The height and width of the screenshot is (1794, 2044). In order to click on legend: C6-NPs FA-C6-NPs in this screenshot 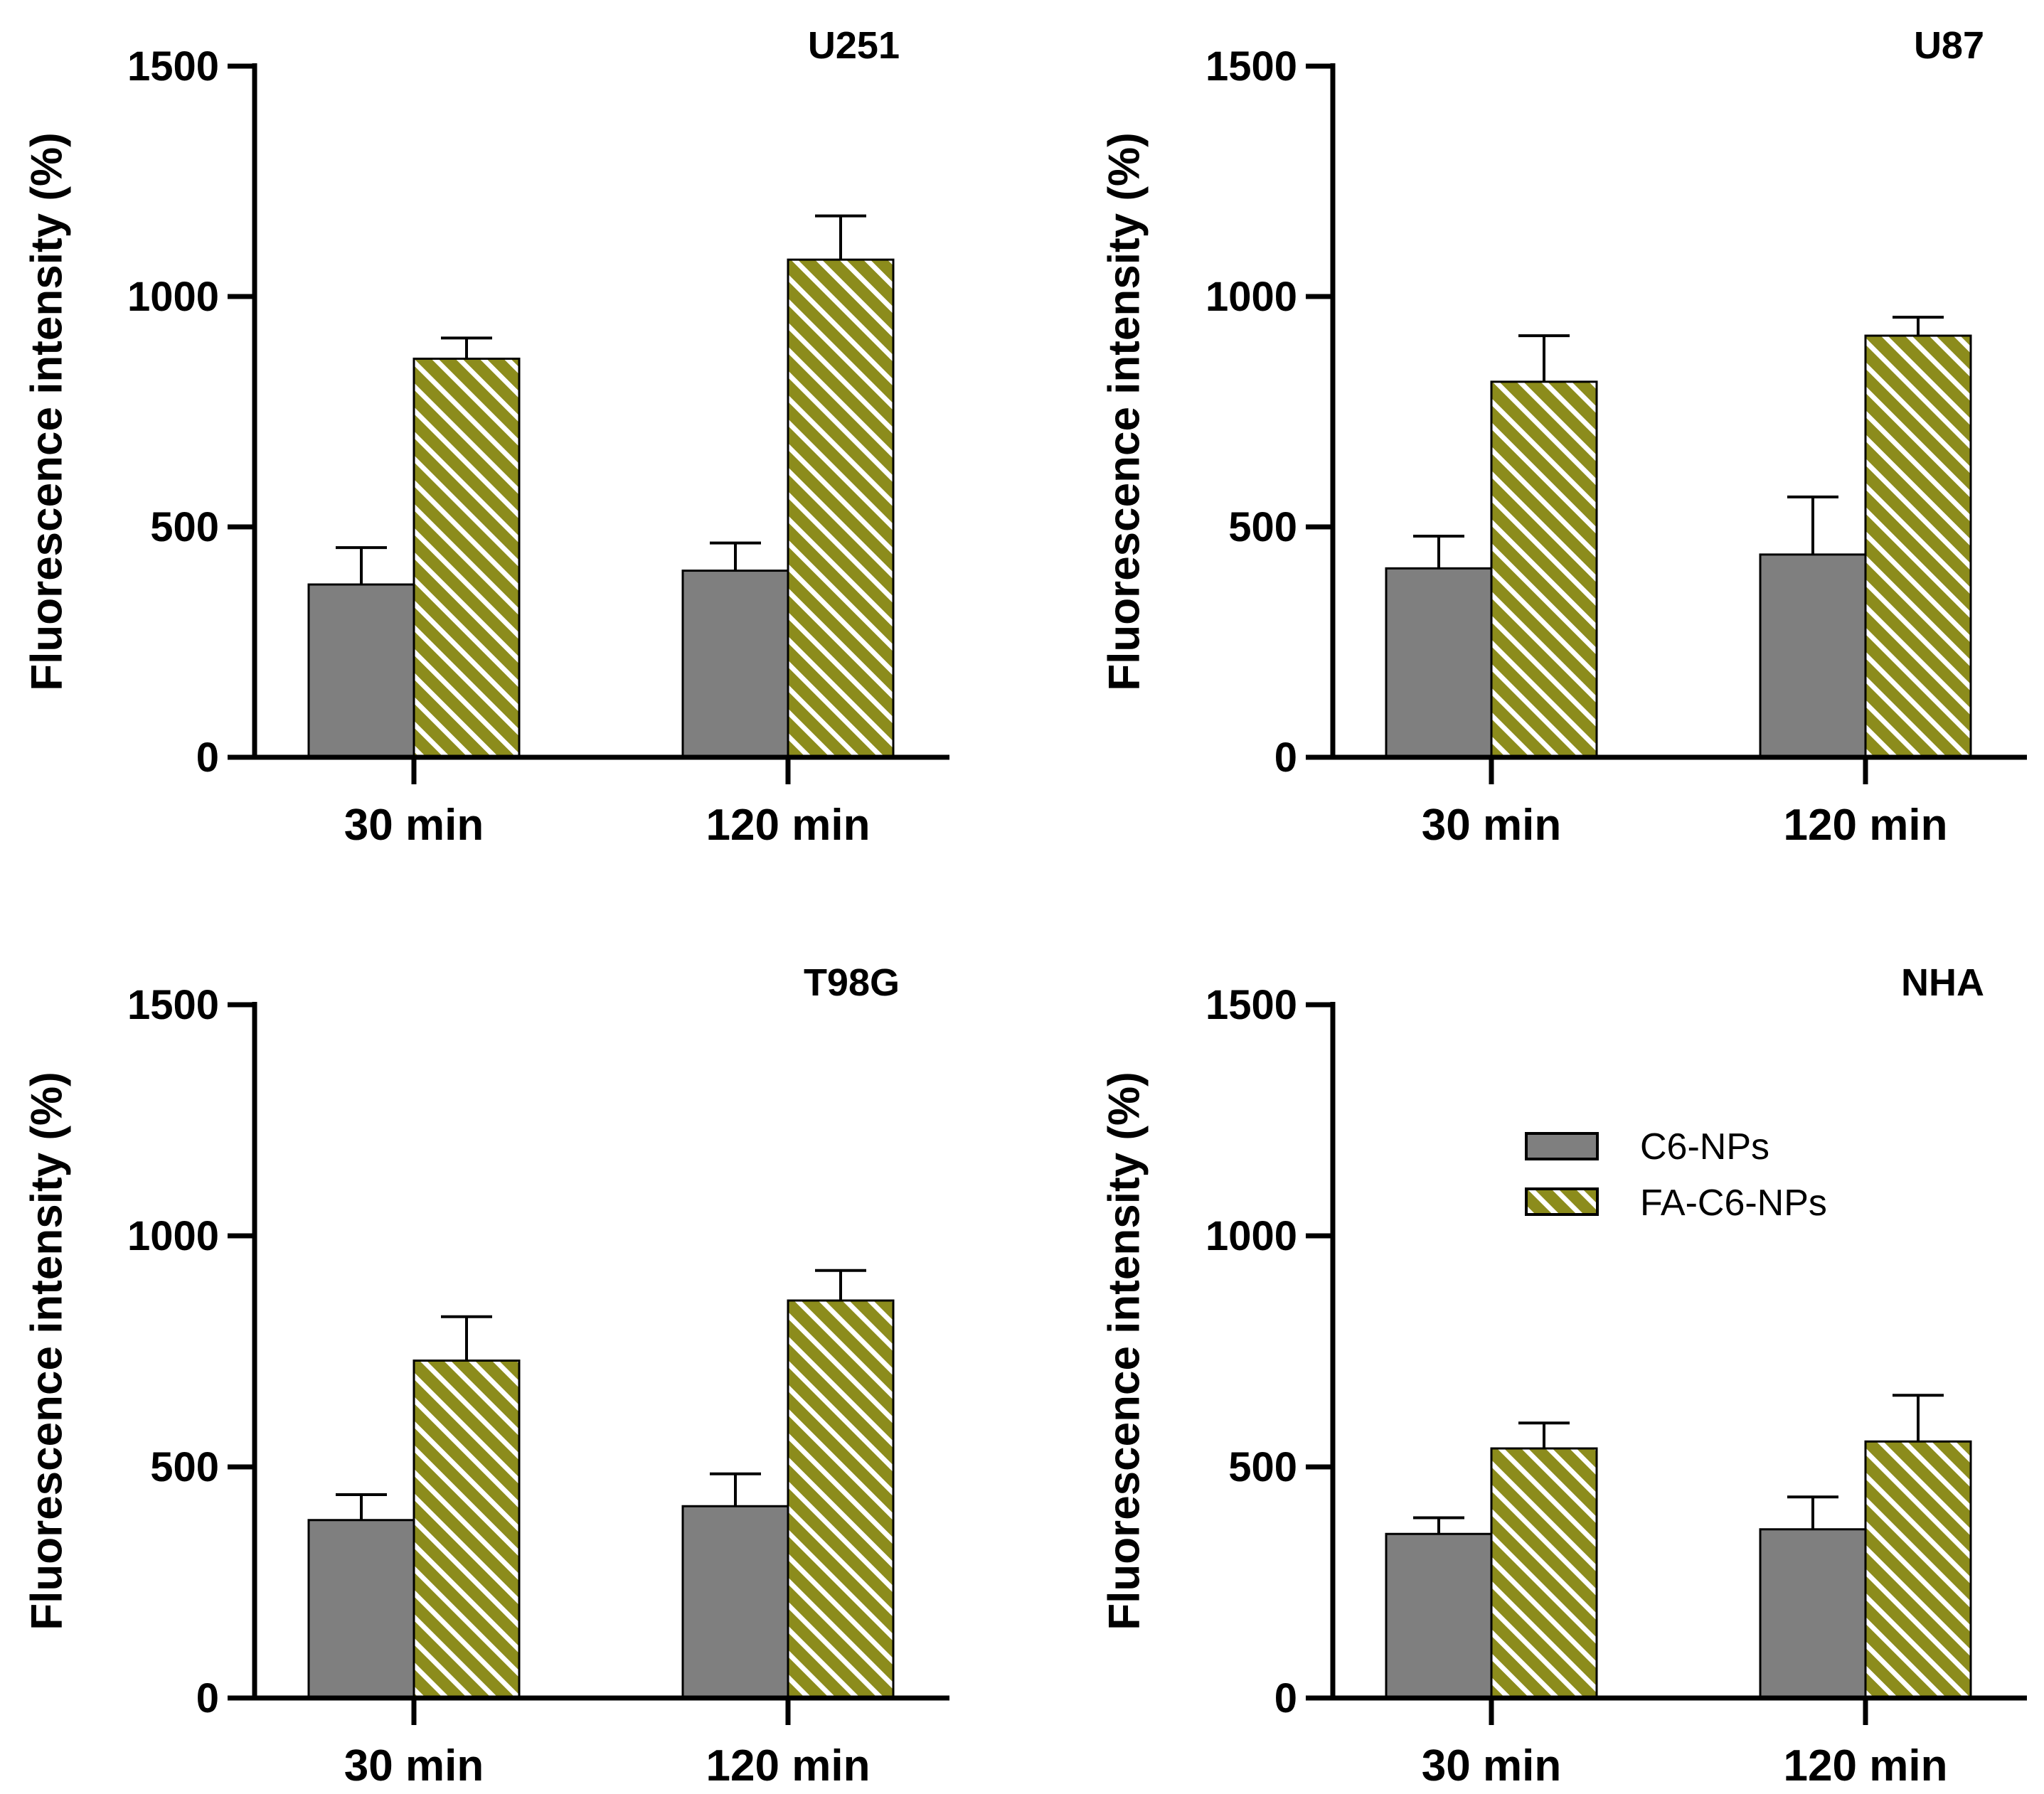, I will do `click(1676, 1175)`.